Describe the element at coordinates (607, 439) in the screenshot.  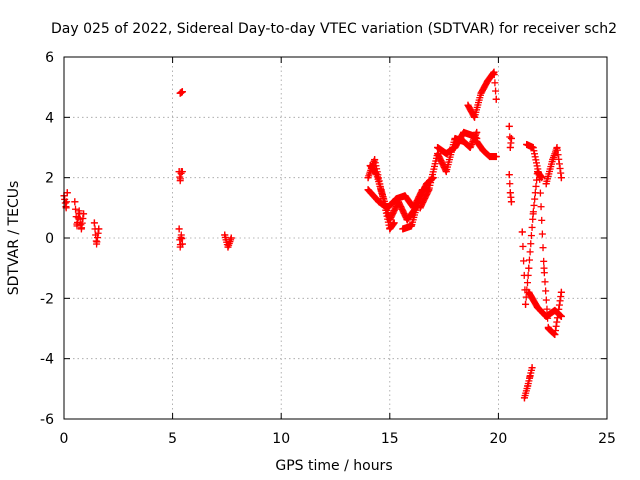
I see `x-tick-label: 25` at that location.